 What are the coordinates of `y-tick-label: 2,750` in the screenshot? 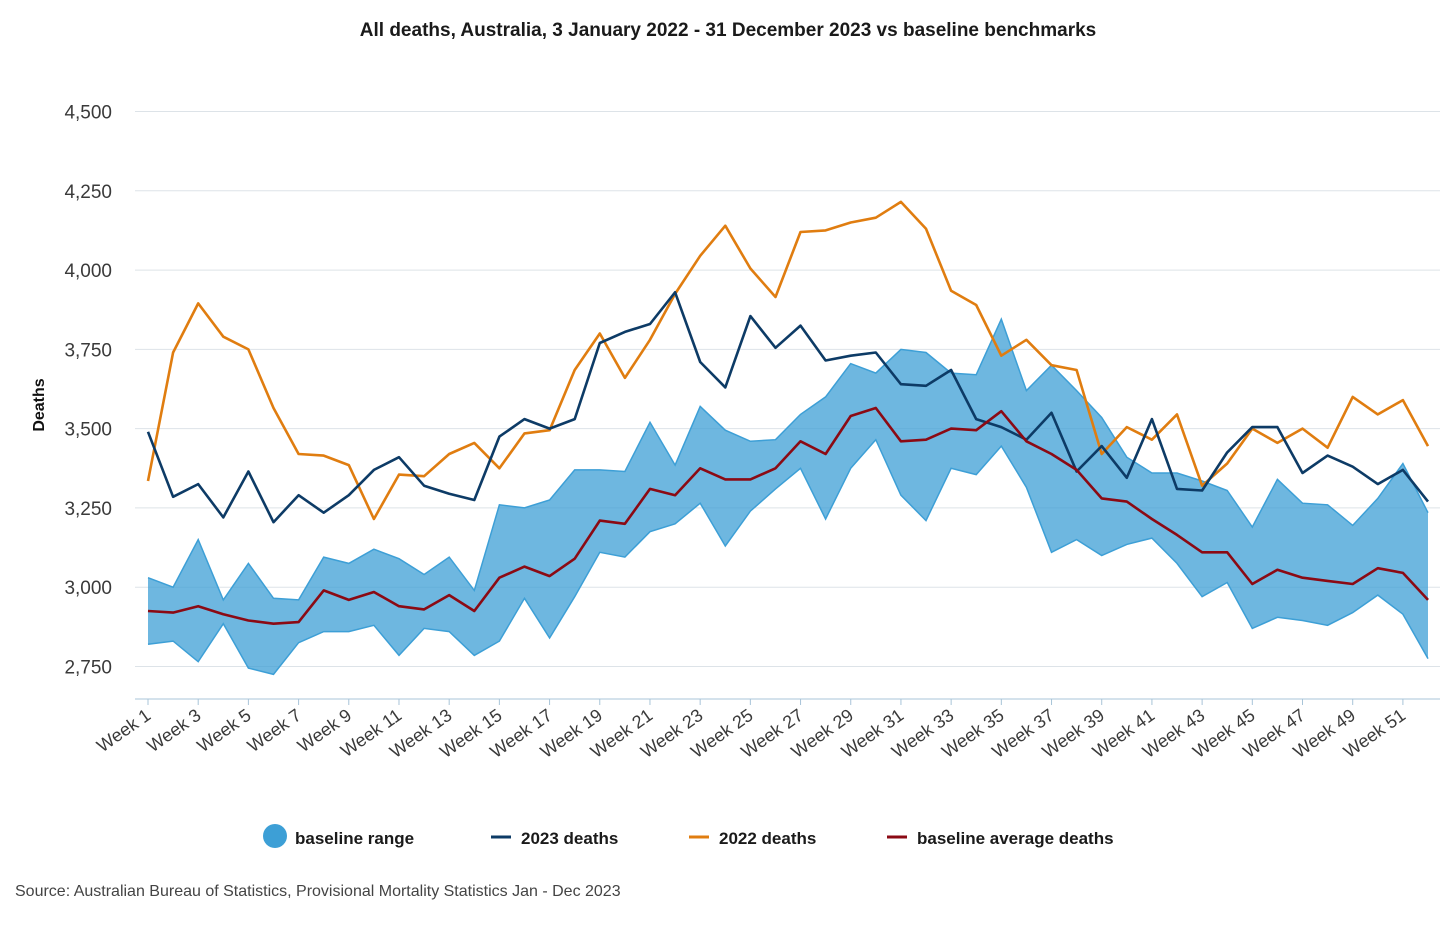 It's located at (88, 668).